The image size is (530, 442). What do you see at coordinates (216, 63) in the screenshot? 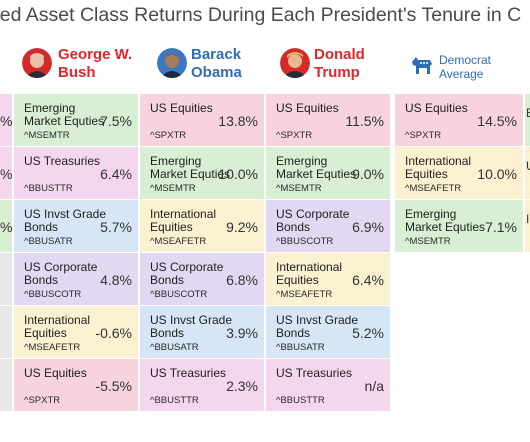
I see `obama-name: Barack Obama` at bounding box center [216, 63].